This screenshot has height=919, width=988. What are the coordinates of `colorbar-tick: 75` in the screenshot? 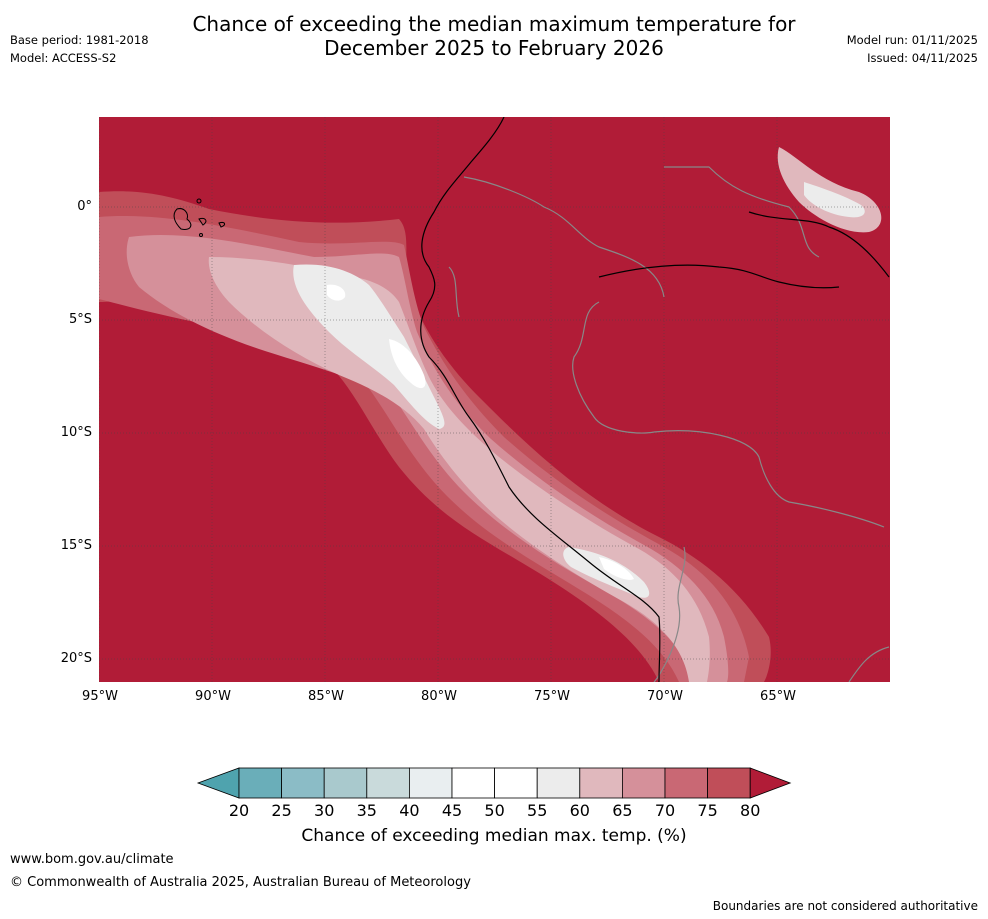 It's located at (707, 810).